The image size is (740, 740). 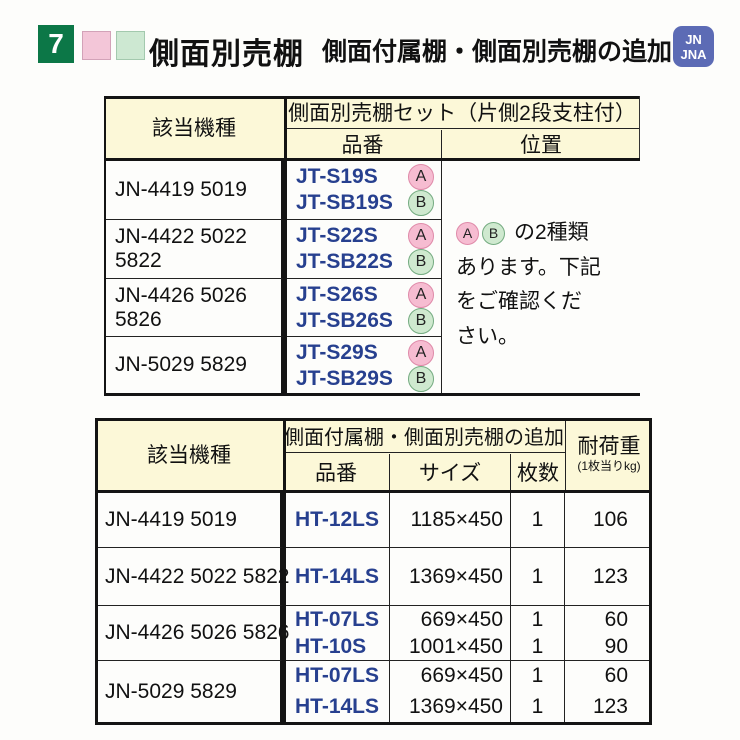 I want to click on page-title-right: 側面付属棚・側面別売棚の追加, so click(x=497, y=52).